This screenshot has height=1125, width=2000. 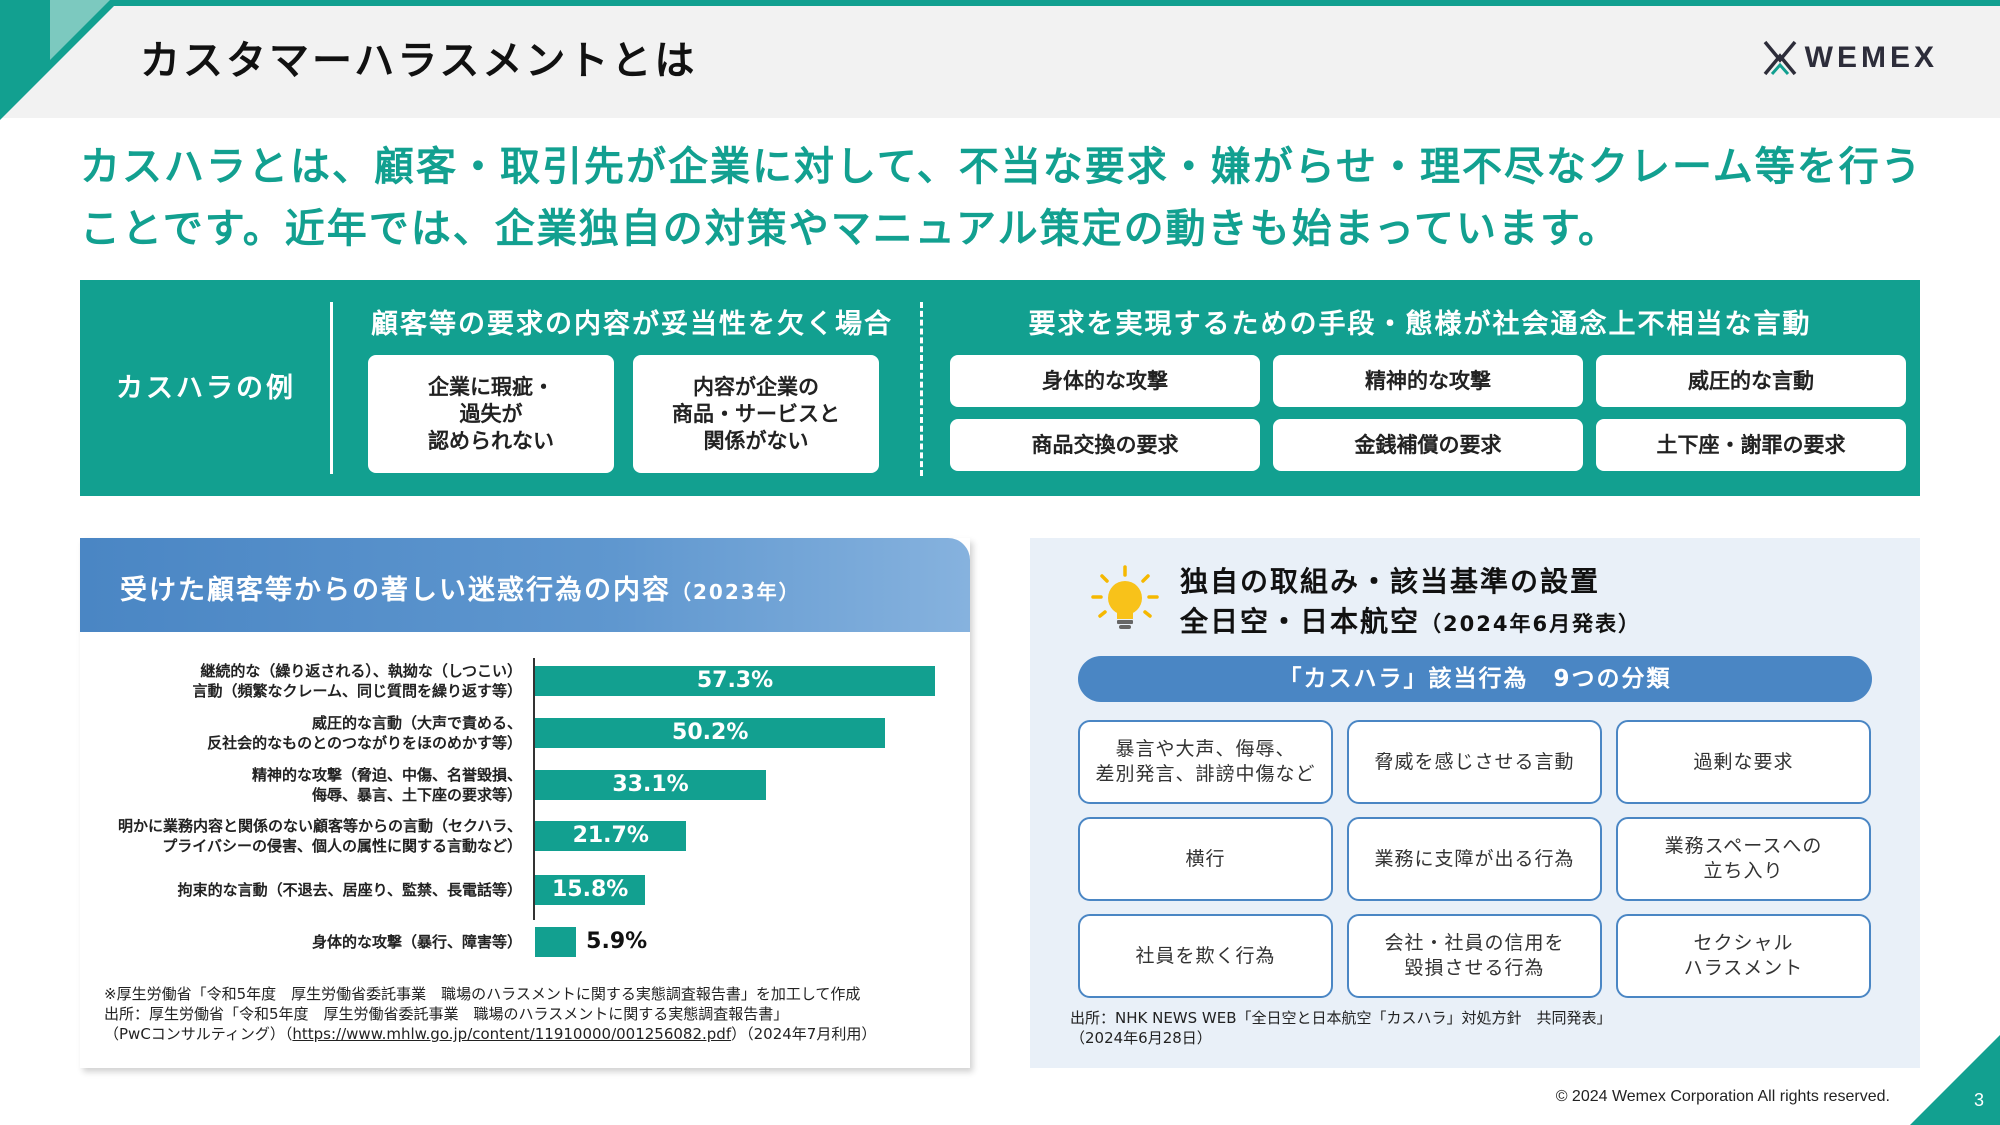 I want to click on criteria-subtitle: 全日空・日本航空（2024年6月発表）, so click(x=1410, y=620).